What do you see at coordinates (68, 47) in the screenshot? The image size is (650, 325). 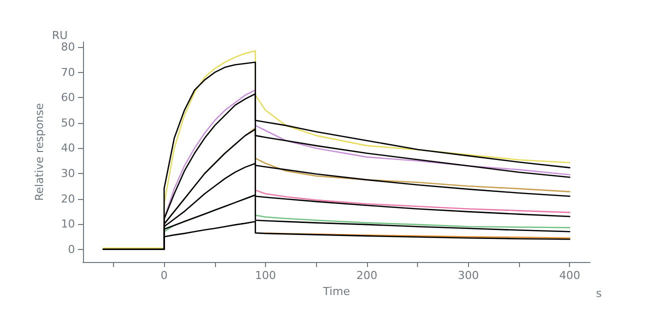 I see `y-tick-label: 80` at bounding box center [68, 47].